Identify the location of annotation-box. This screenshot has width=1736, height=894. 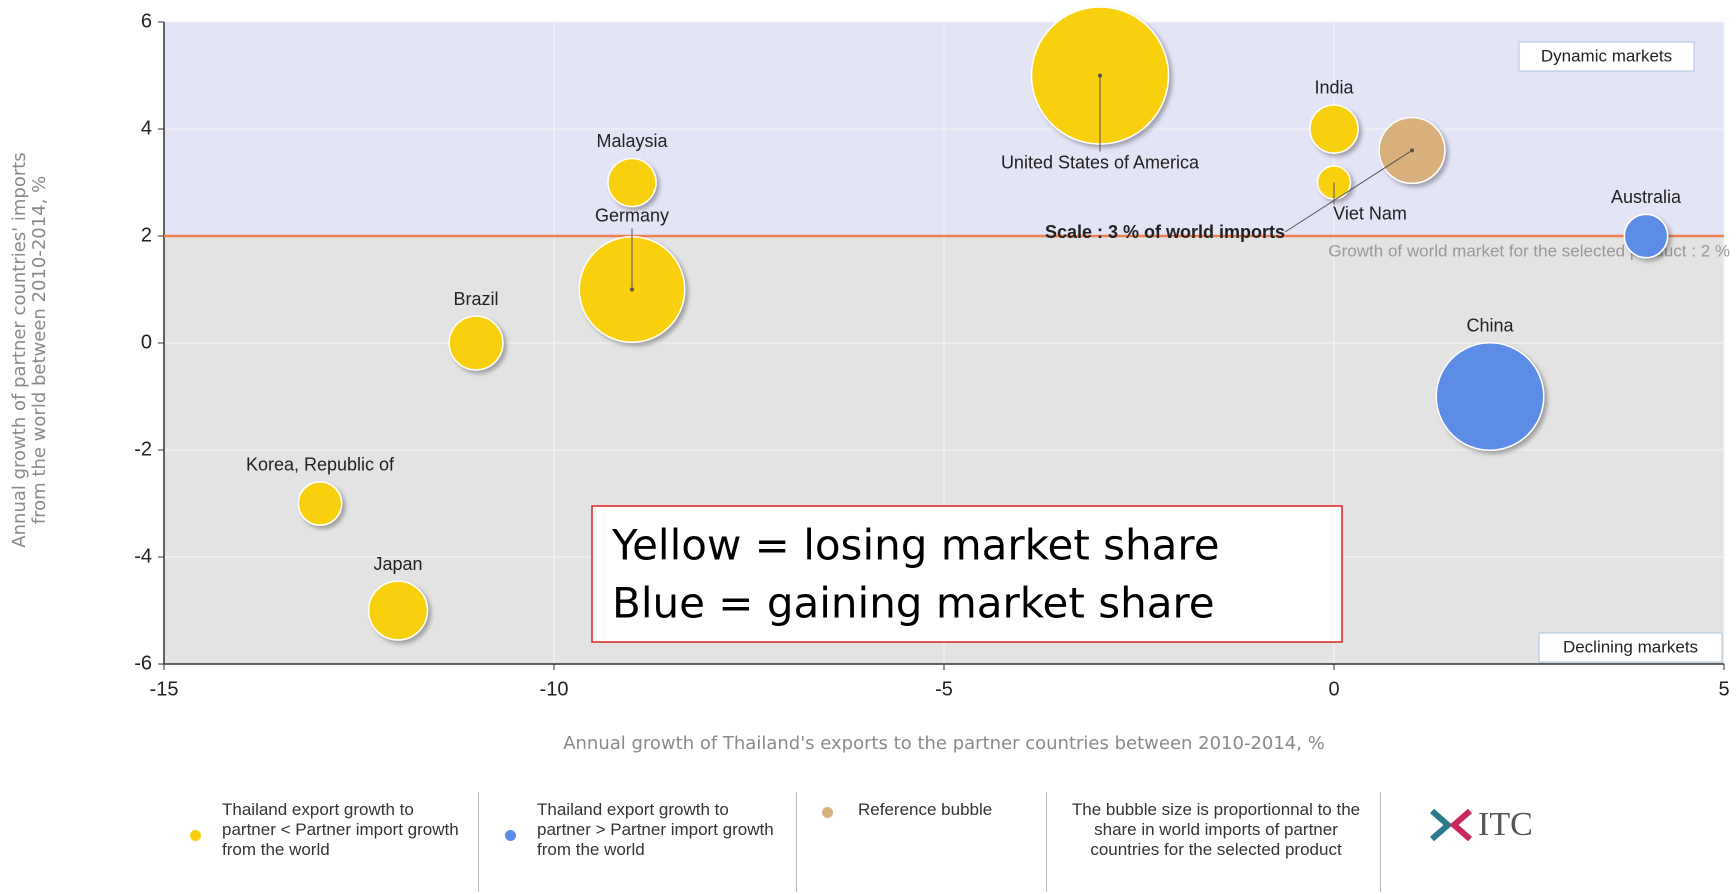
(967, 574).